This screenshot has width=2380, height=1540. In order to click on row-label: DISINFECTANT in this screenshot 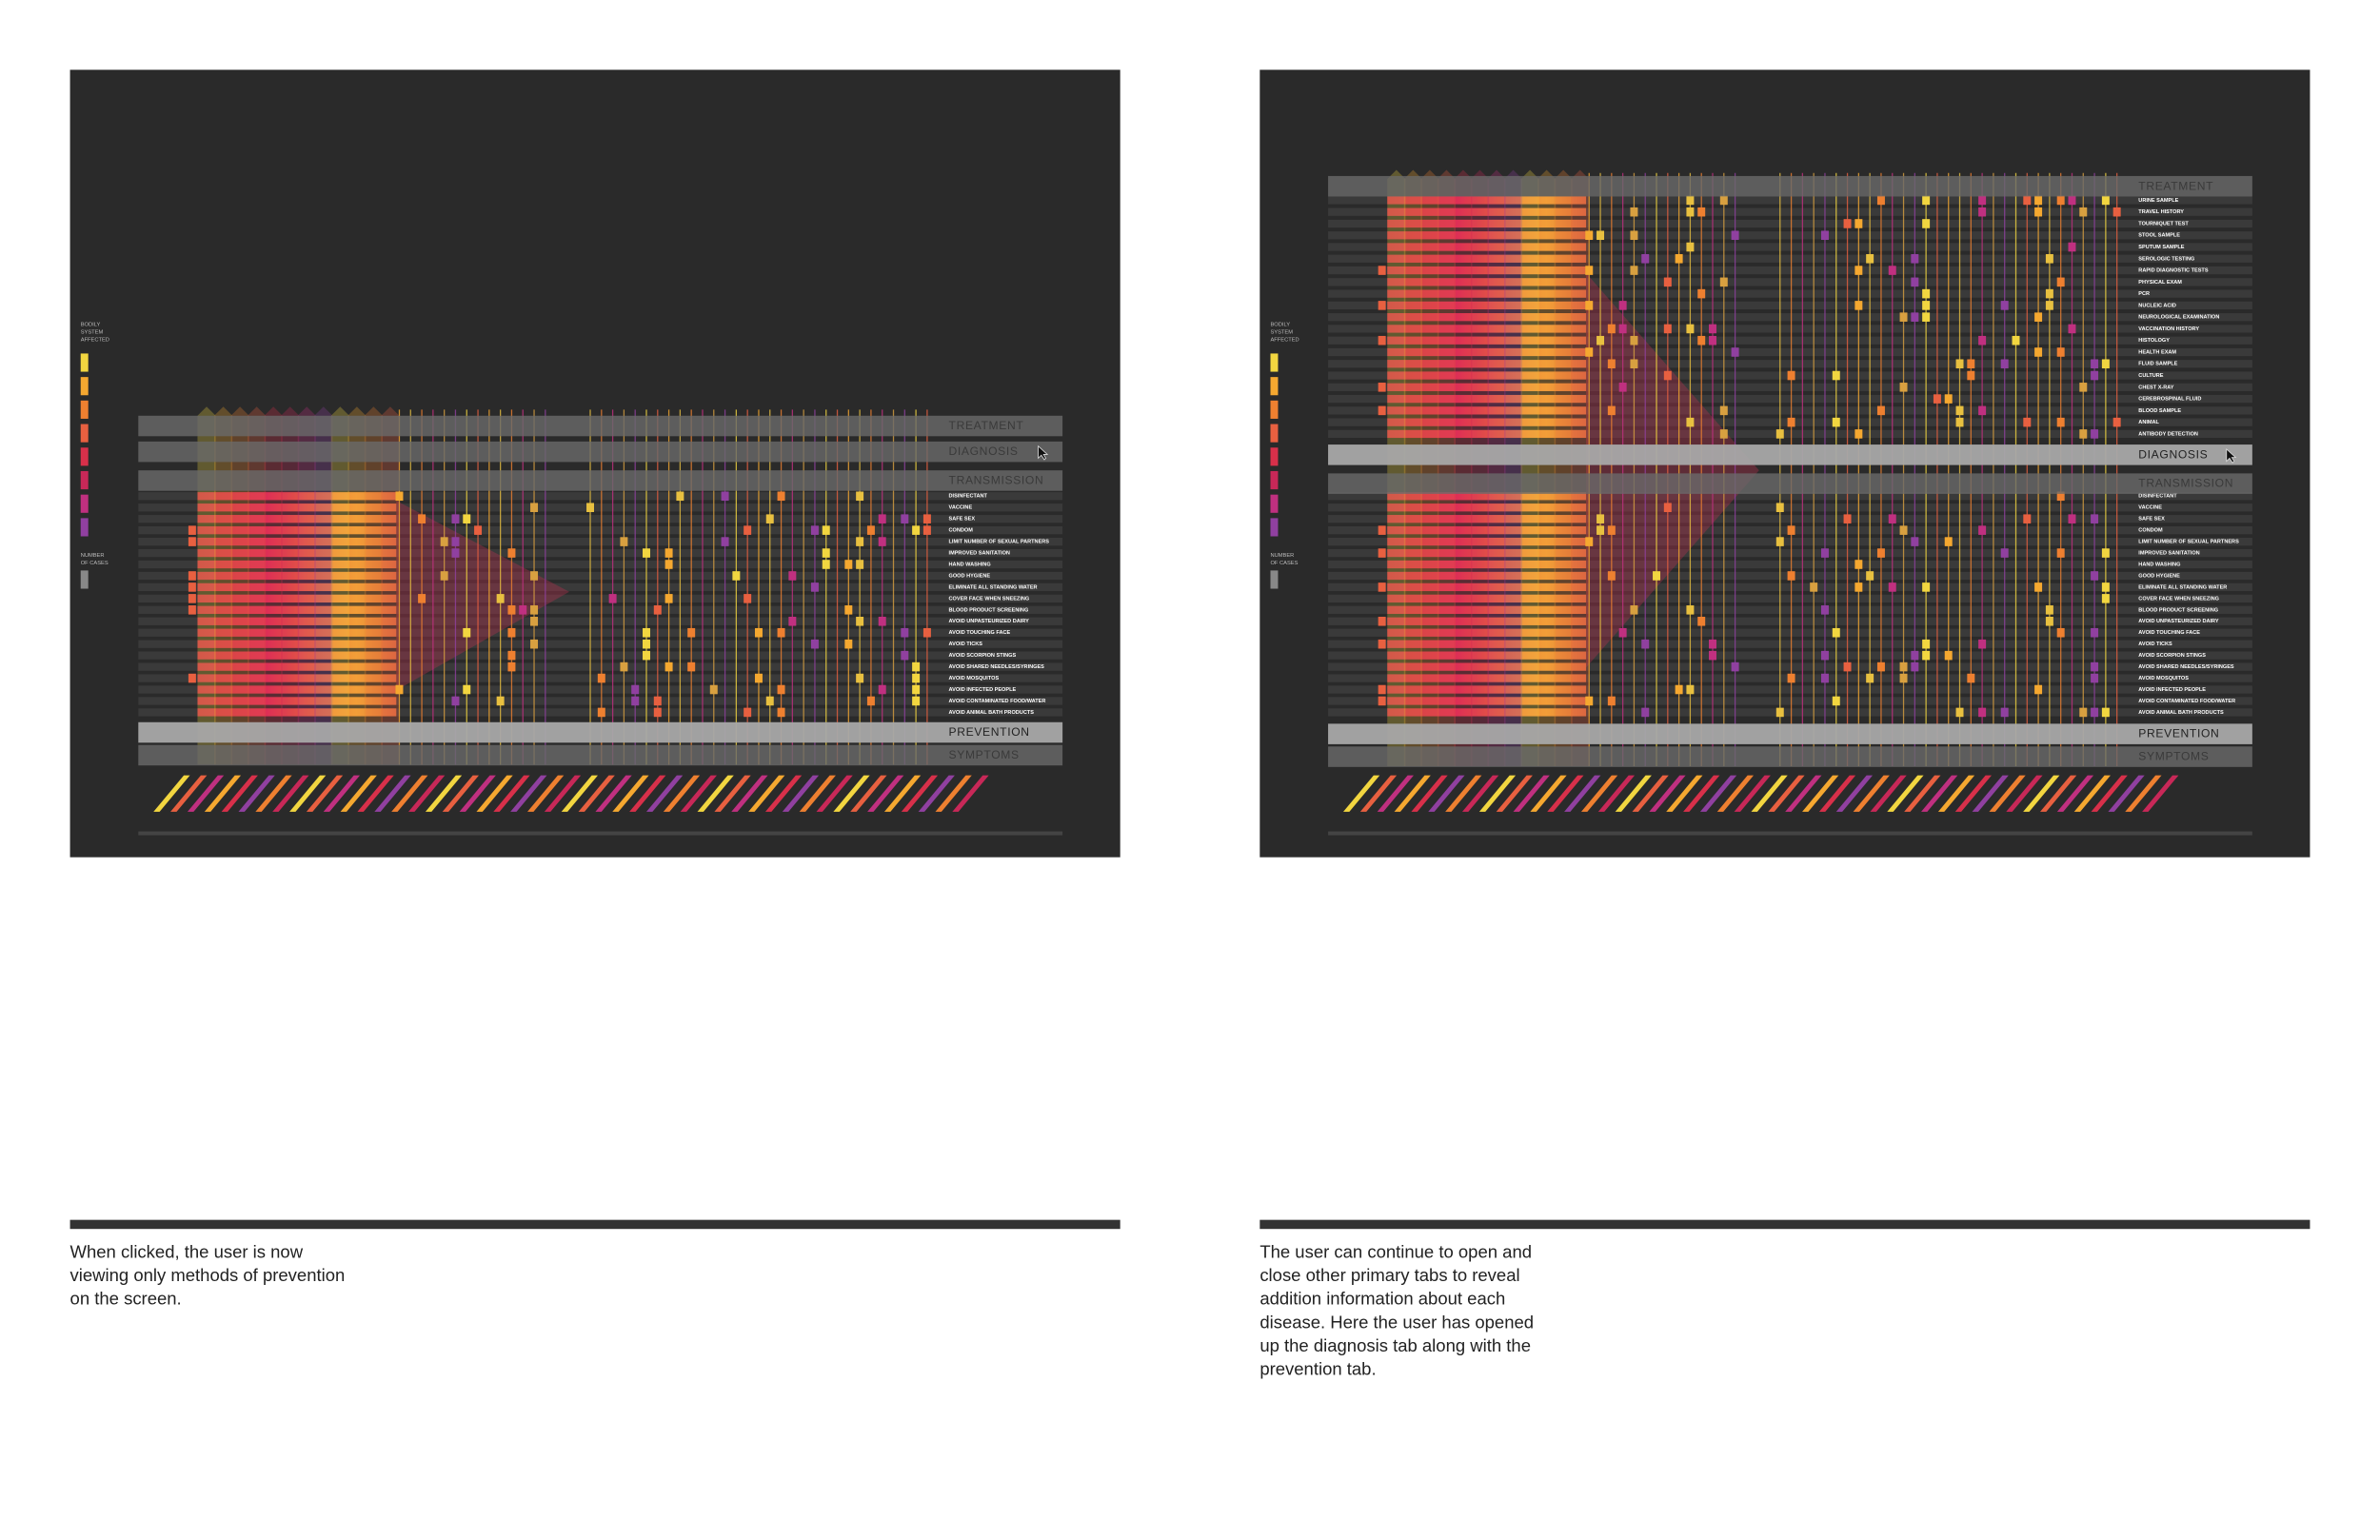, I will do `click(968, 497)`.